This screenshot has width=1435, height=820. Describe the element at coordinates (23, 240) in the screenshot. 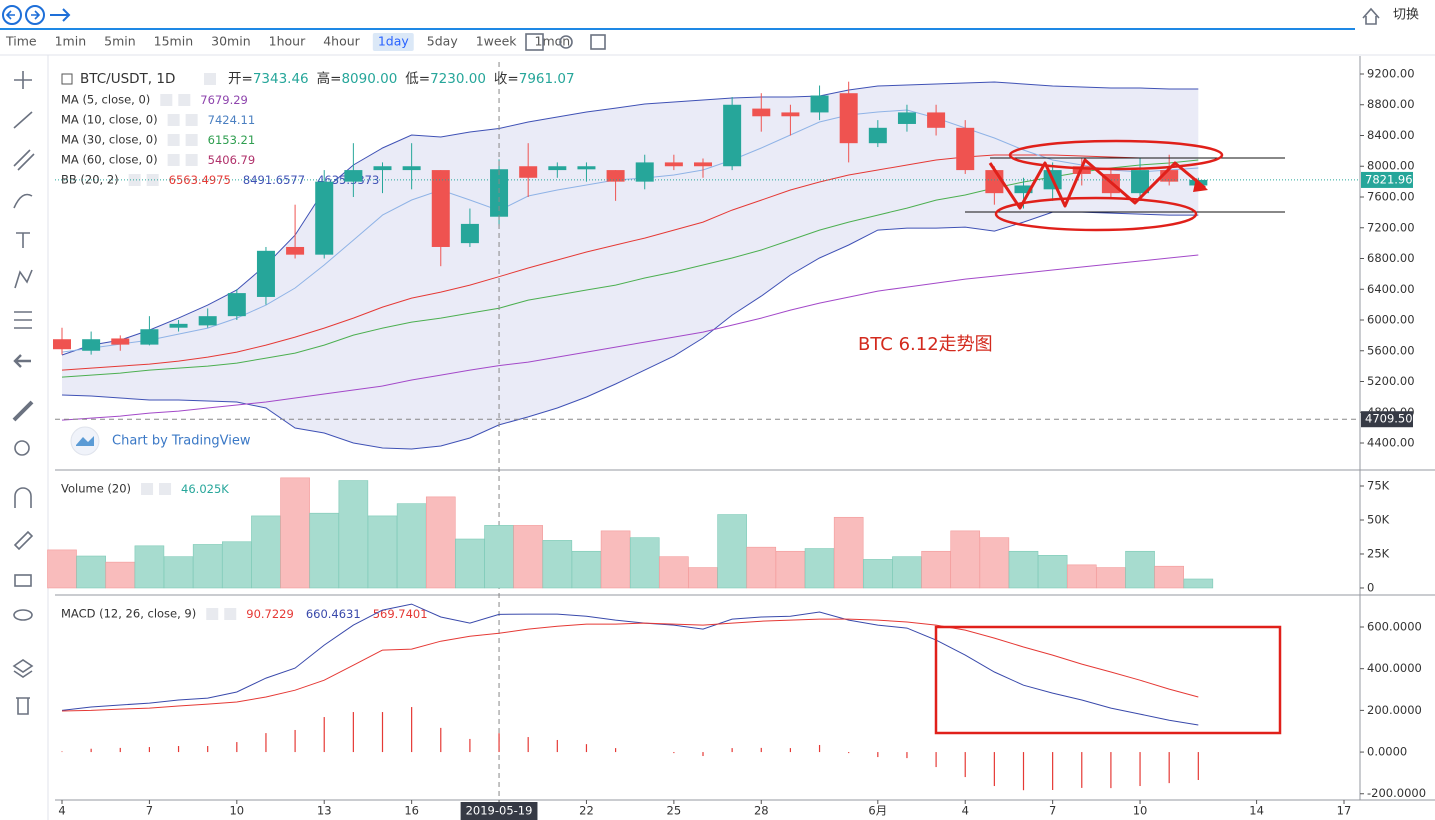

I see `text-tool` at that location.